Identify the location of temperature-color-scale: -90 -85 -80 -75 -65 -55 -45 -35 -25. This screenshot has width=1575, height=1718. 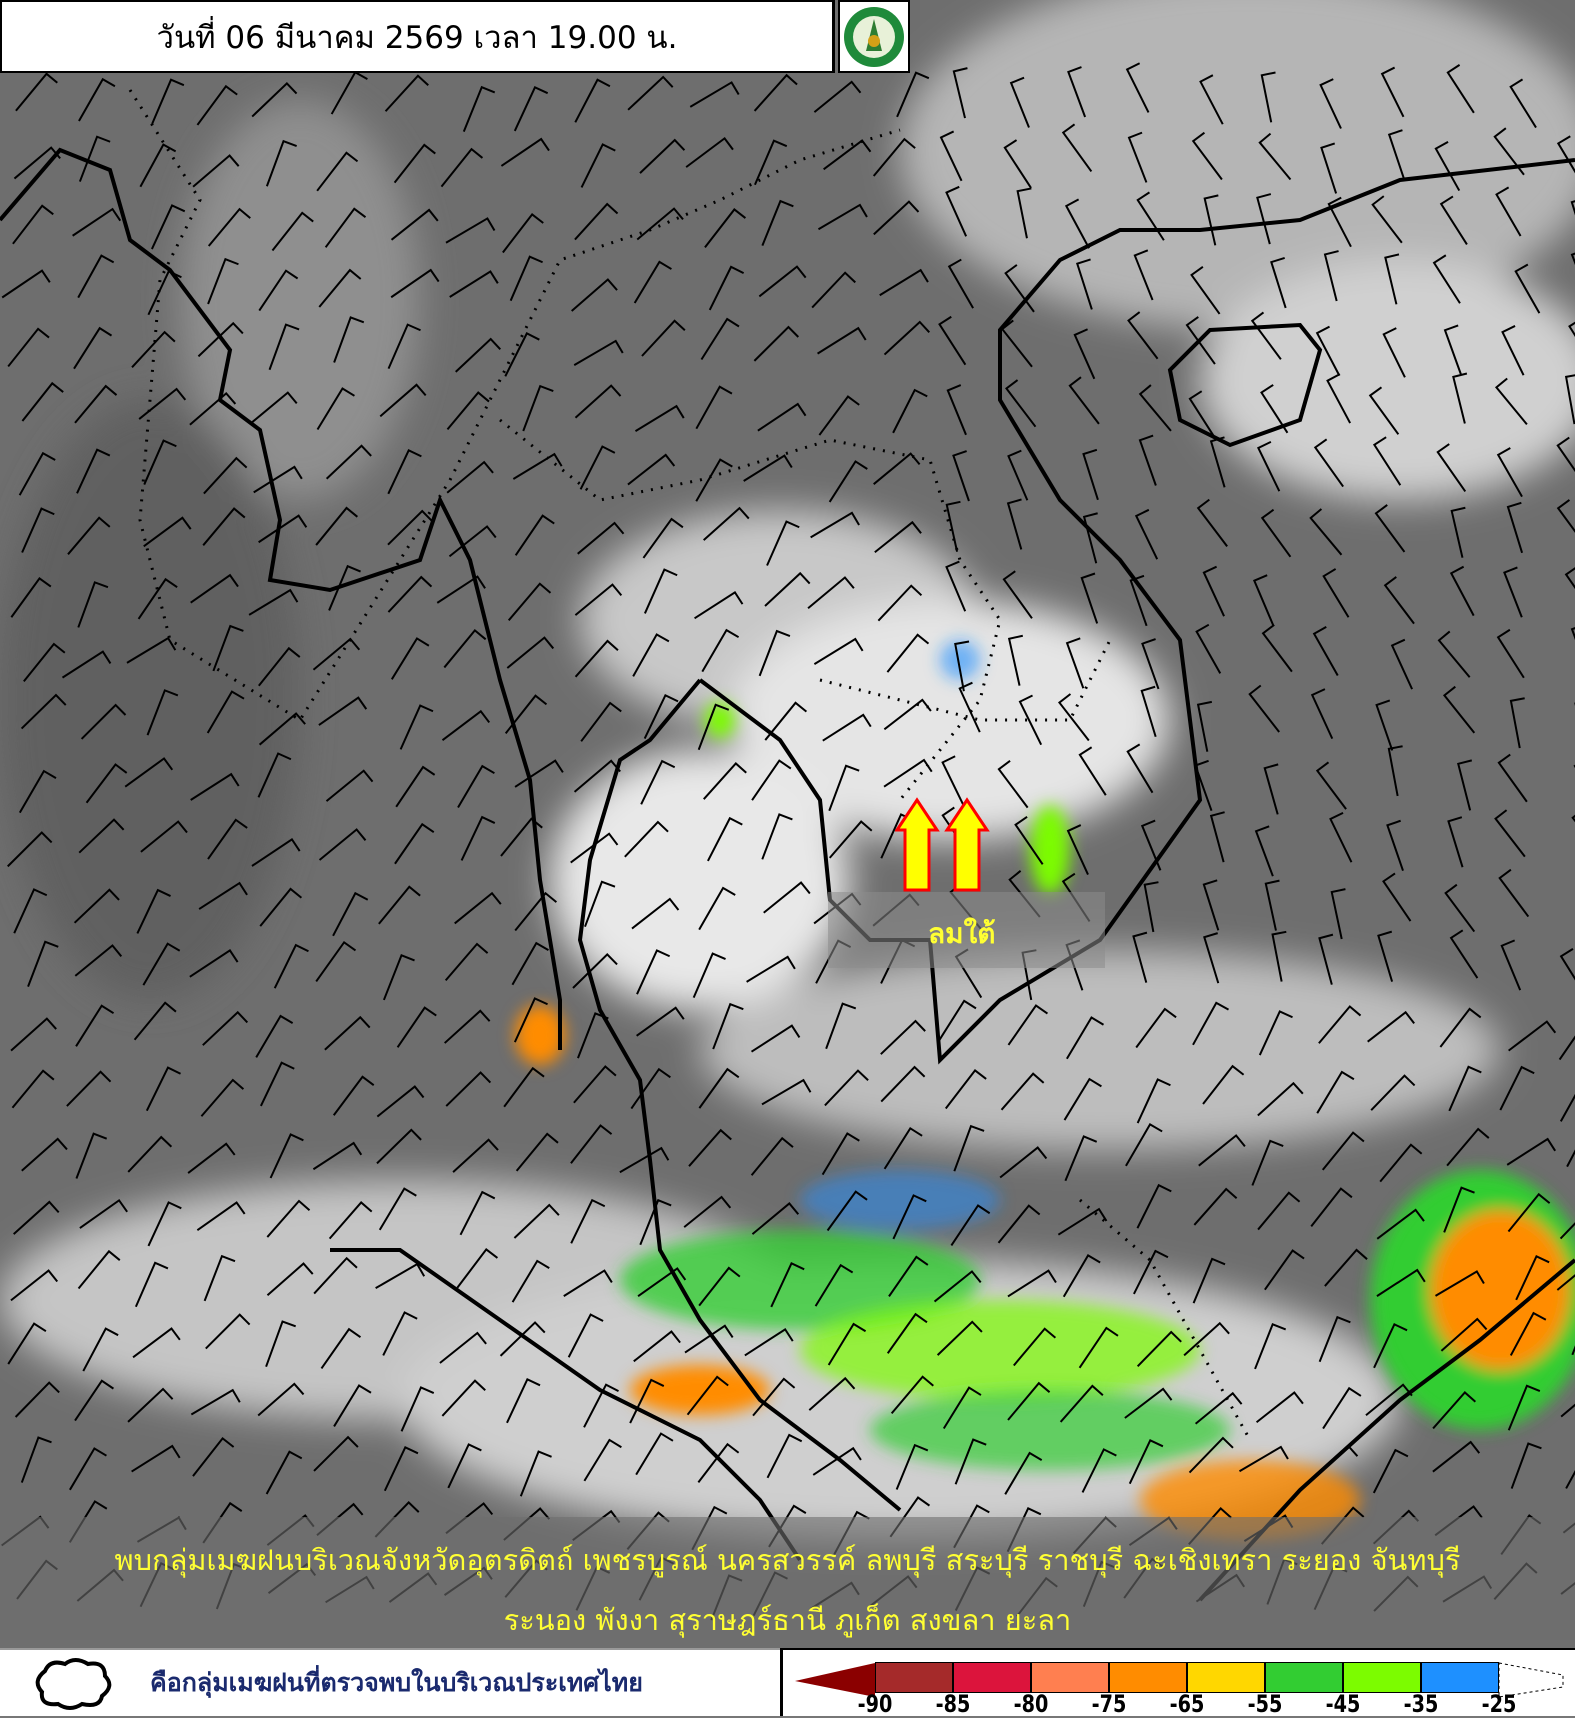
(1177, 1682).